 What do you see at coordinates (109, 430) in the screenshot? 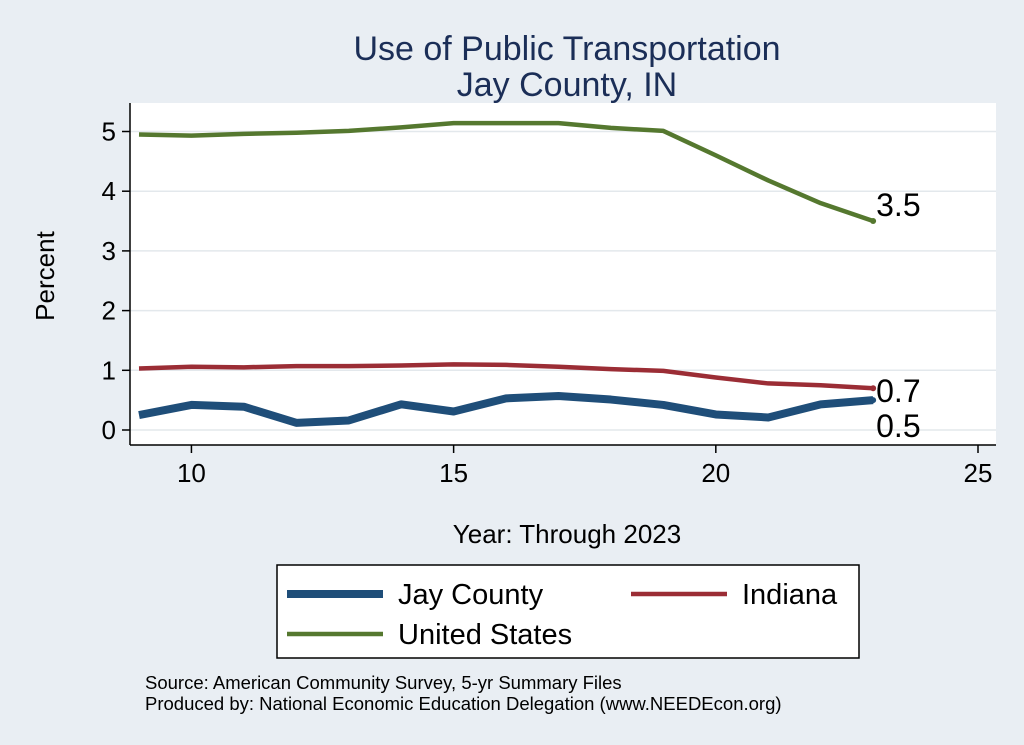
I see `y-tick-label: 0` at bounding box center [109, 430].